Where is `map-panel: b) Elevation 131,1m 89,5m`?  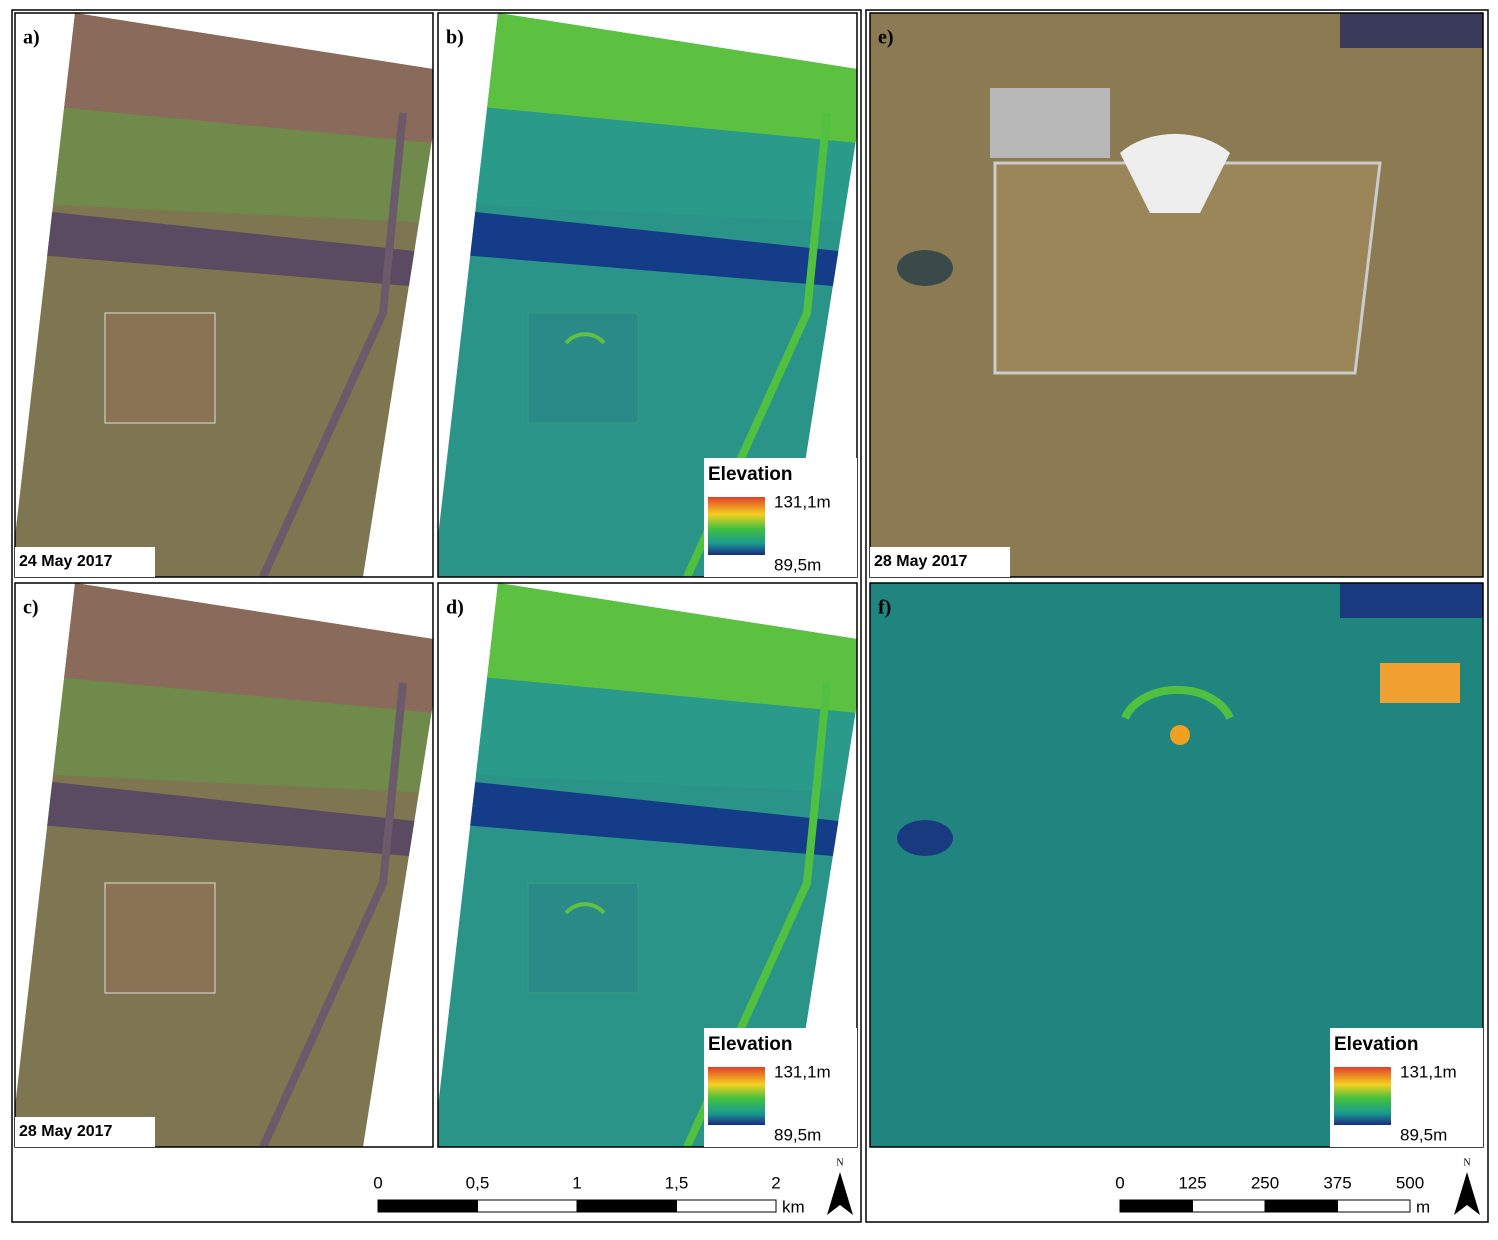
map-panel: b) Elevation 131,1m 89,5m is located at coordinates (647, 295).